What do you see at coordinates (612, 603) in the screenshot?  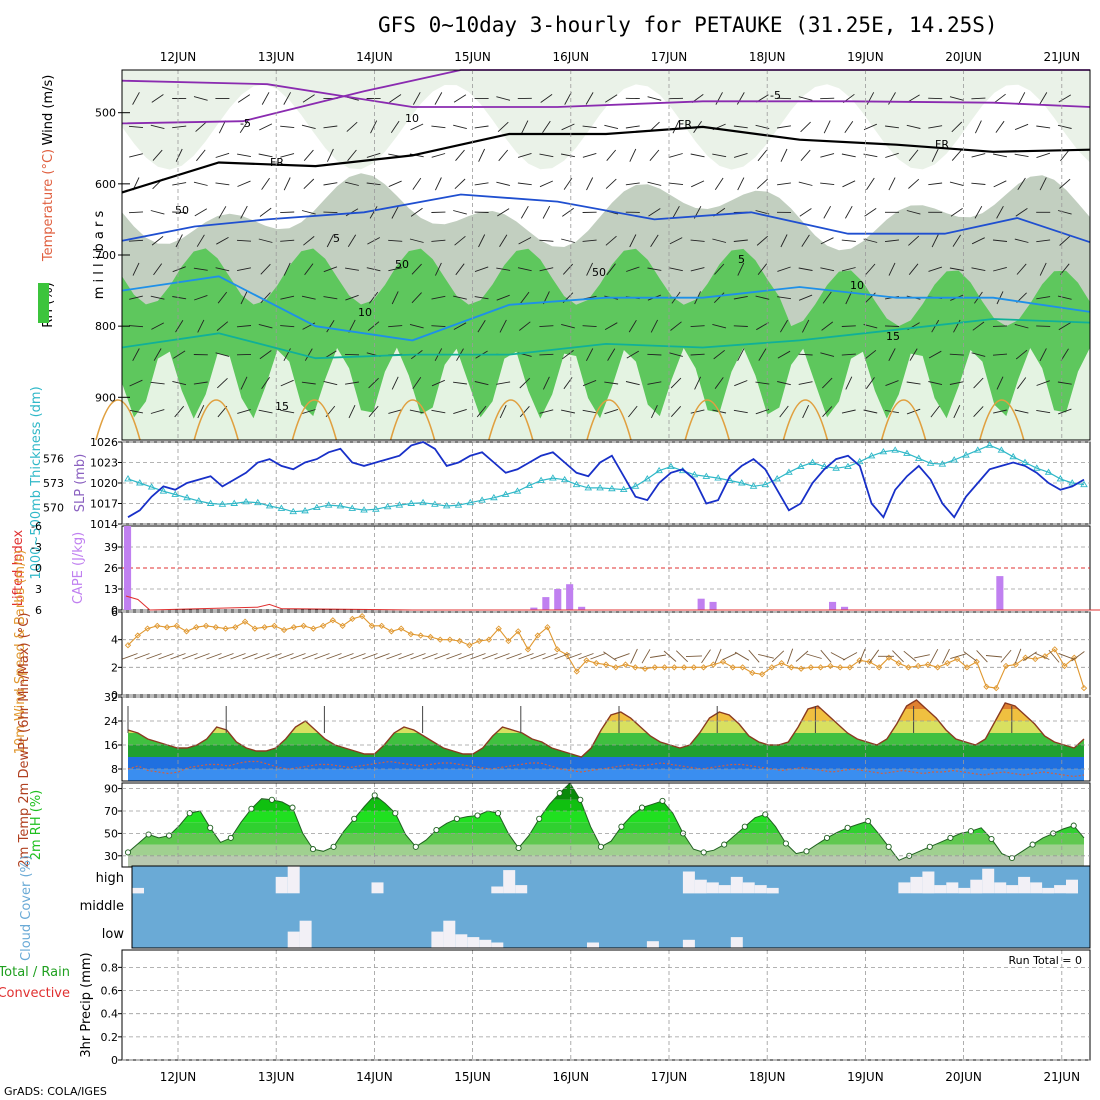 I see `li-line` at bounding box center [612, 603].